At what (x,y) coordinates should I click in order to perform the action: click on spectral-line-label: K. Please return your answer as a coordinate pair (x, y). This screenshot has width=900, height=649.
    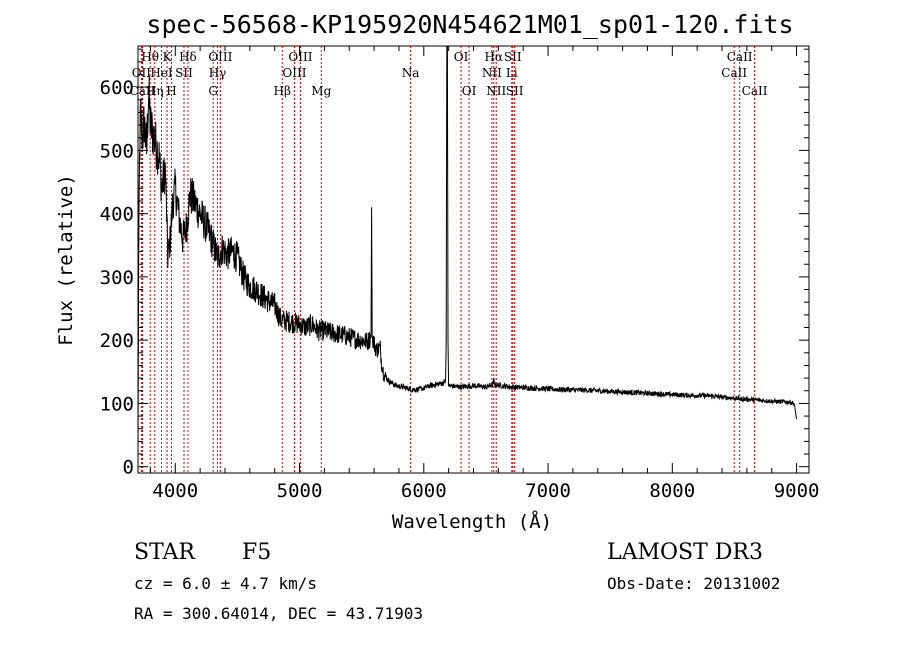
    Looking at the image, I should click on (168, 57).